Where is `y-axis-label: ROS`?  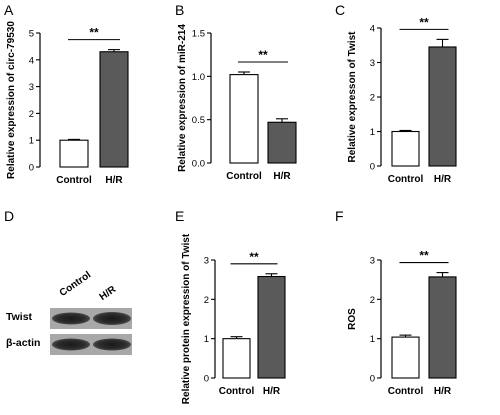
y-axis-label: ROS is located at coordinates (352, 319).